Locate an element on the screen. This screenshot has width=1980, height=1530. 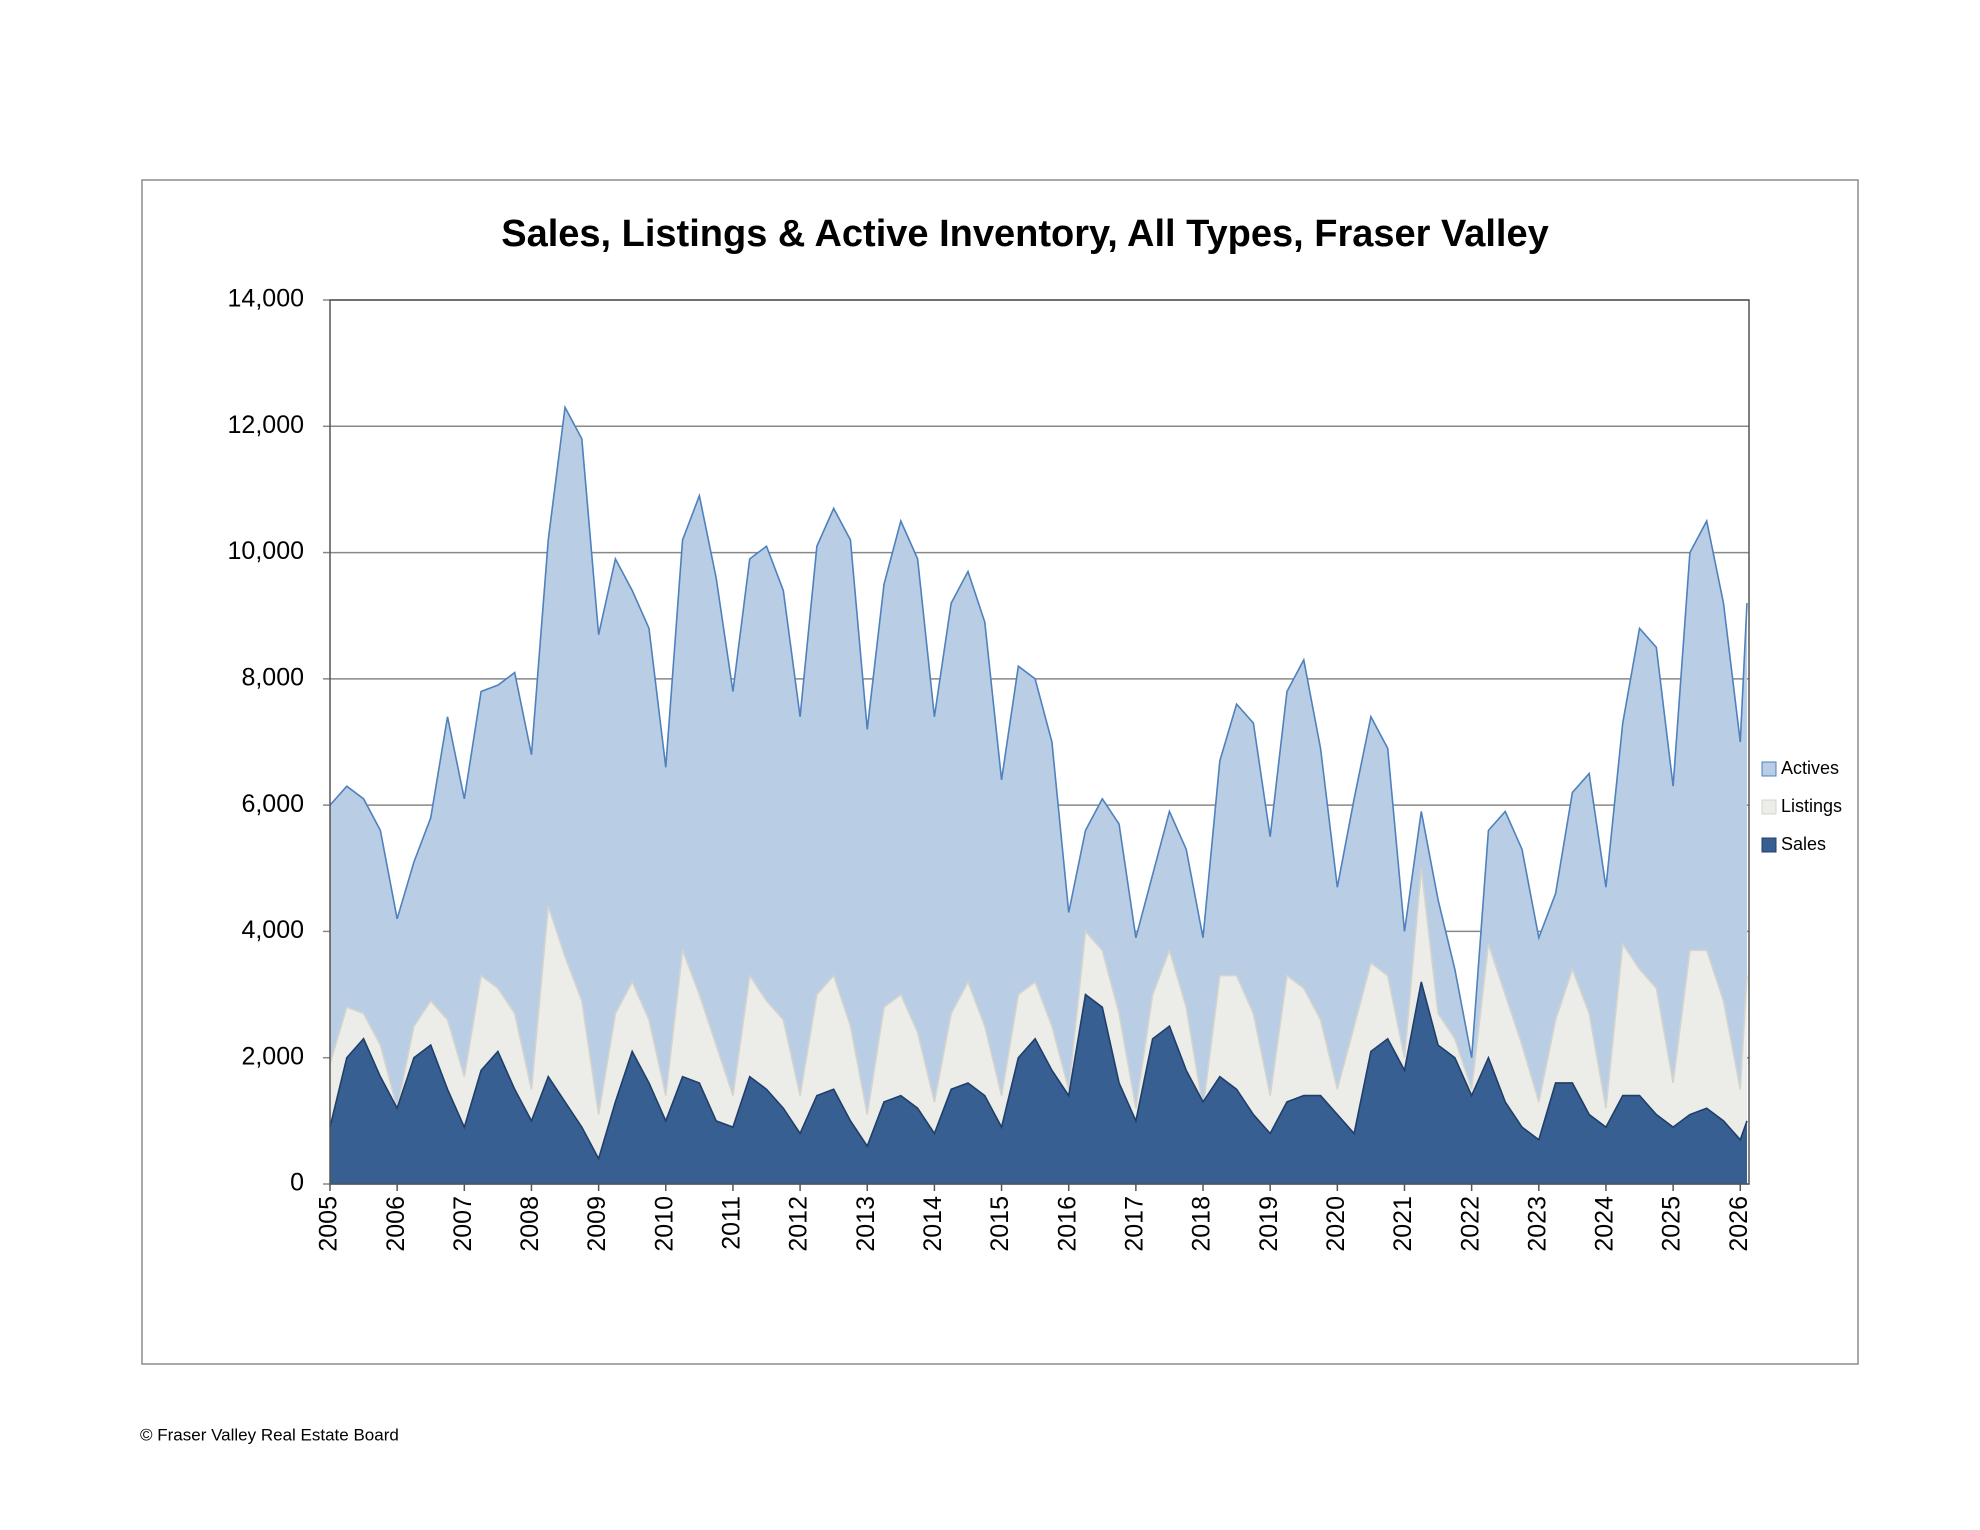
y-tick-label: 6,000 is located at coordinates (272, 804).